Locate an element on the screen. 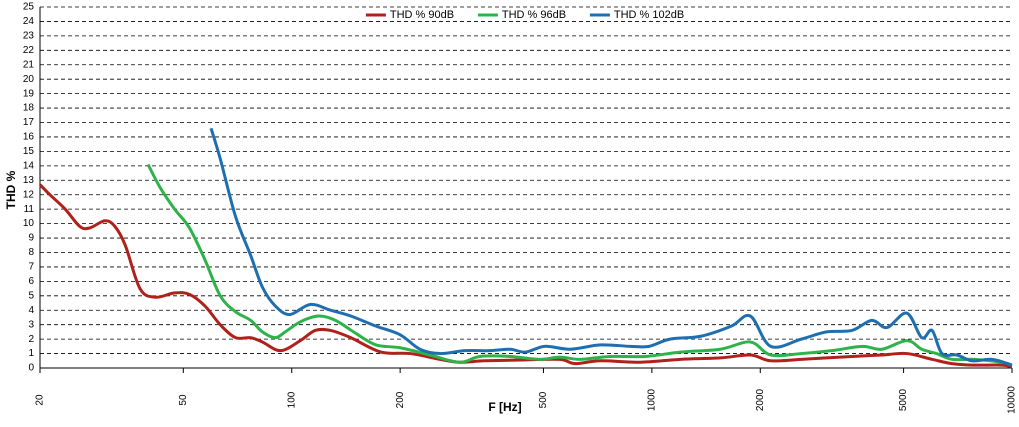 Image resolution: width=1019 pixels, height=427 pixels. y-tick-label: 19 is located at coordinates (29, 93).